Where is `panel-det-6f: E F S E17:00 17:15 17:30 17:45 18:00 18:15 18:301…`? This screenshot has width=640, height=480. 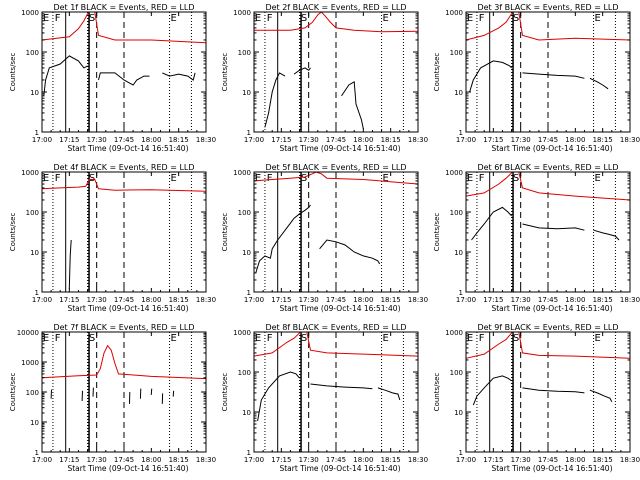
panel-det-6f: E F S E17:00 17:15 17:30 17:45 18:00 18:15 18:301… is located at coordinates (536, 238).